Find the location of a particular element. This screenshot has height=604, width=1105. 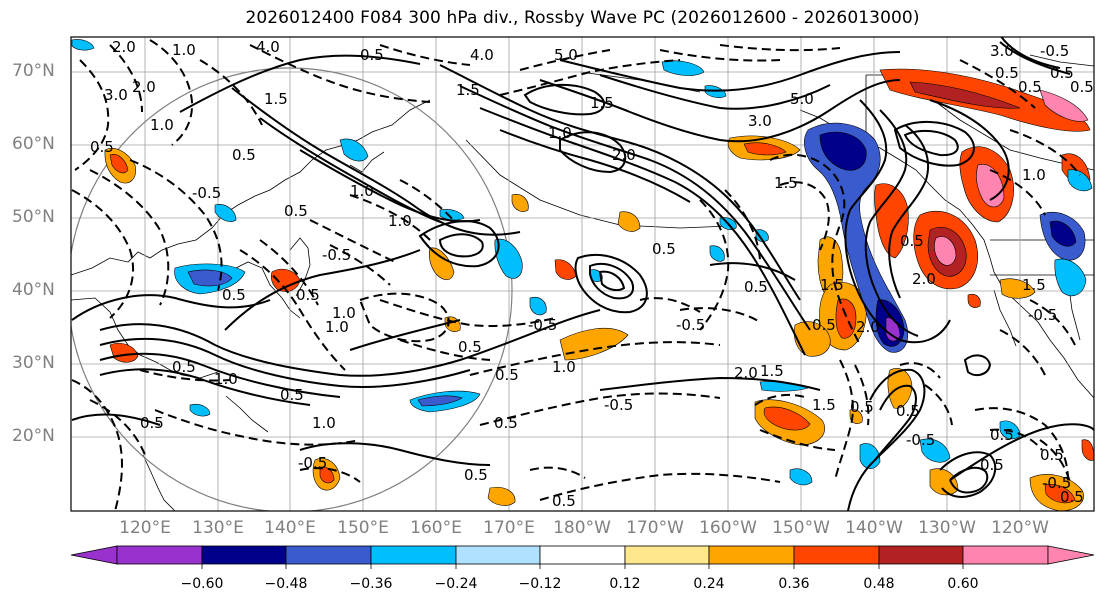

colorbar is located at coordinates (582, 557).